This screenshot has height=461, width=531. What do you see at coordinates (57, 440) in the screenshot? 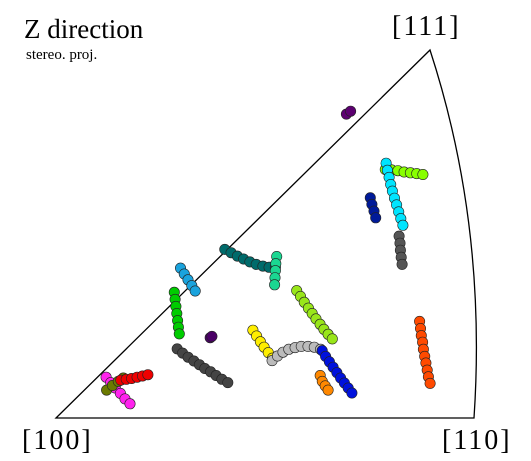
I see `label-100: [100]` at bounding box center [57, 440].